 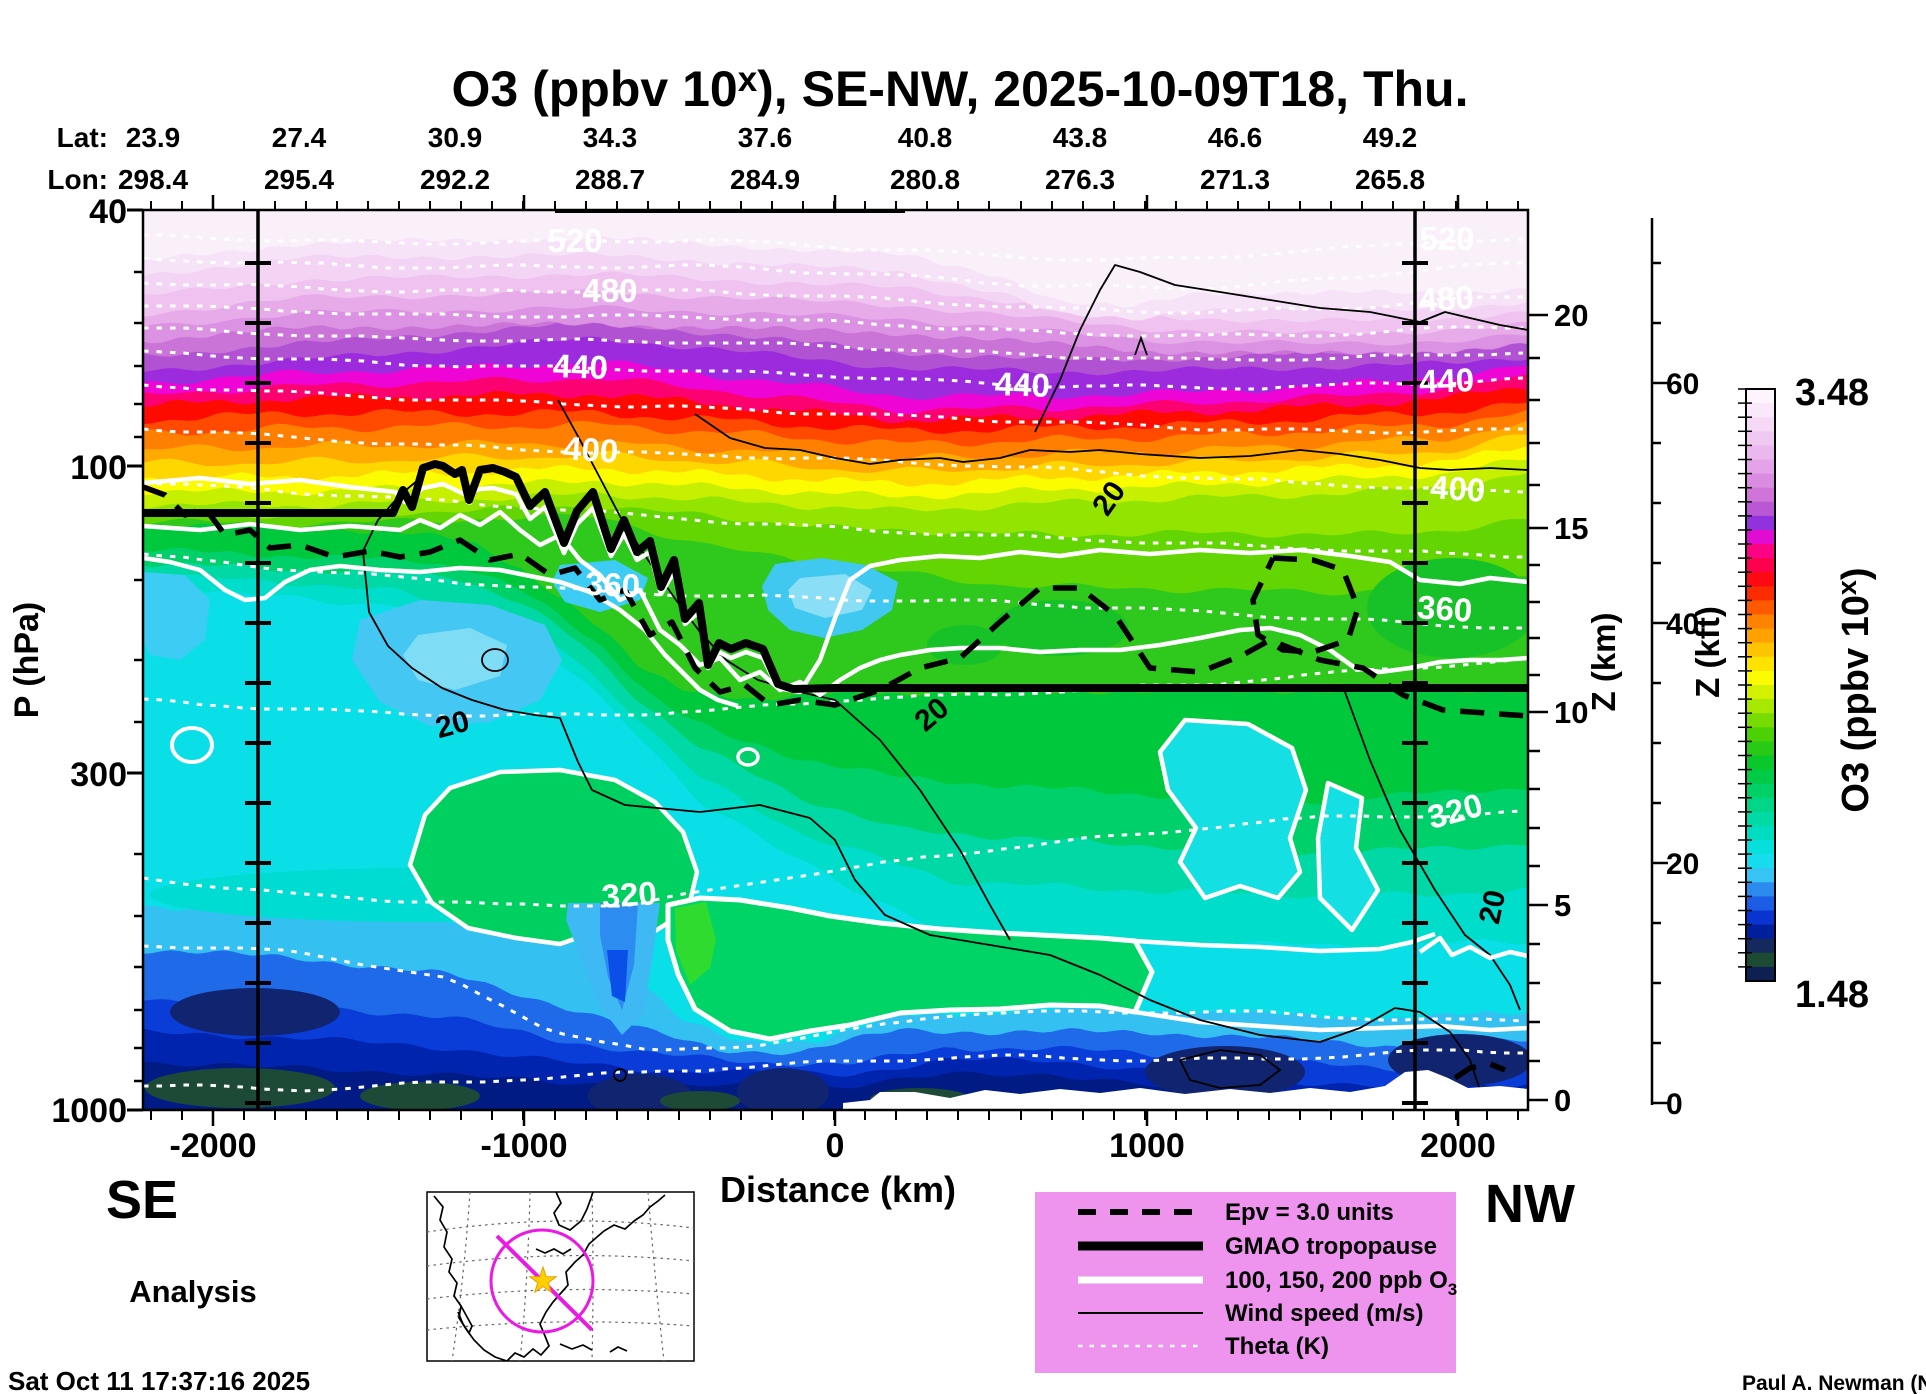 What do you see at coordinates (1854, 689) in the screenshot?
I see `svg-text: O3 (ppbv 10x)` at bounding box center [1854, 689].